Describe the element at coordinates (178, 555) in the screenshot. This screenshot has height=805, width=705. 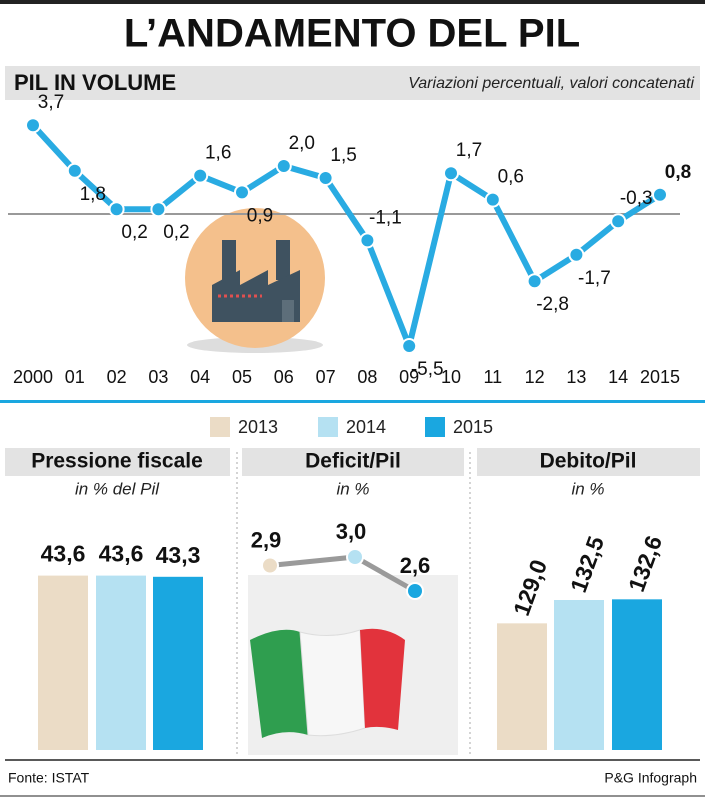
I see `value-label: 43,3` at that location.